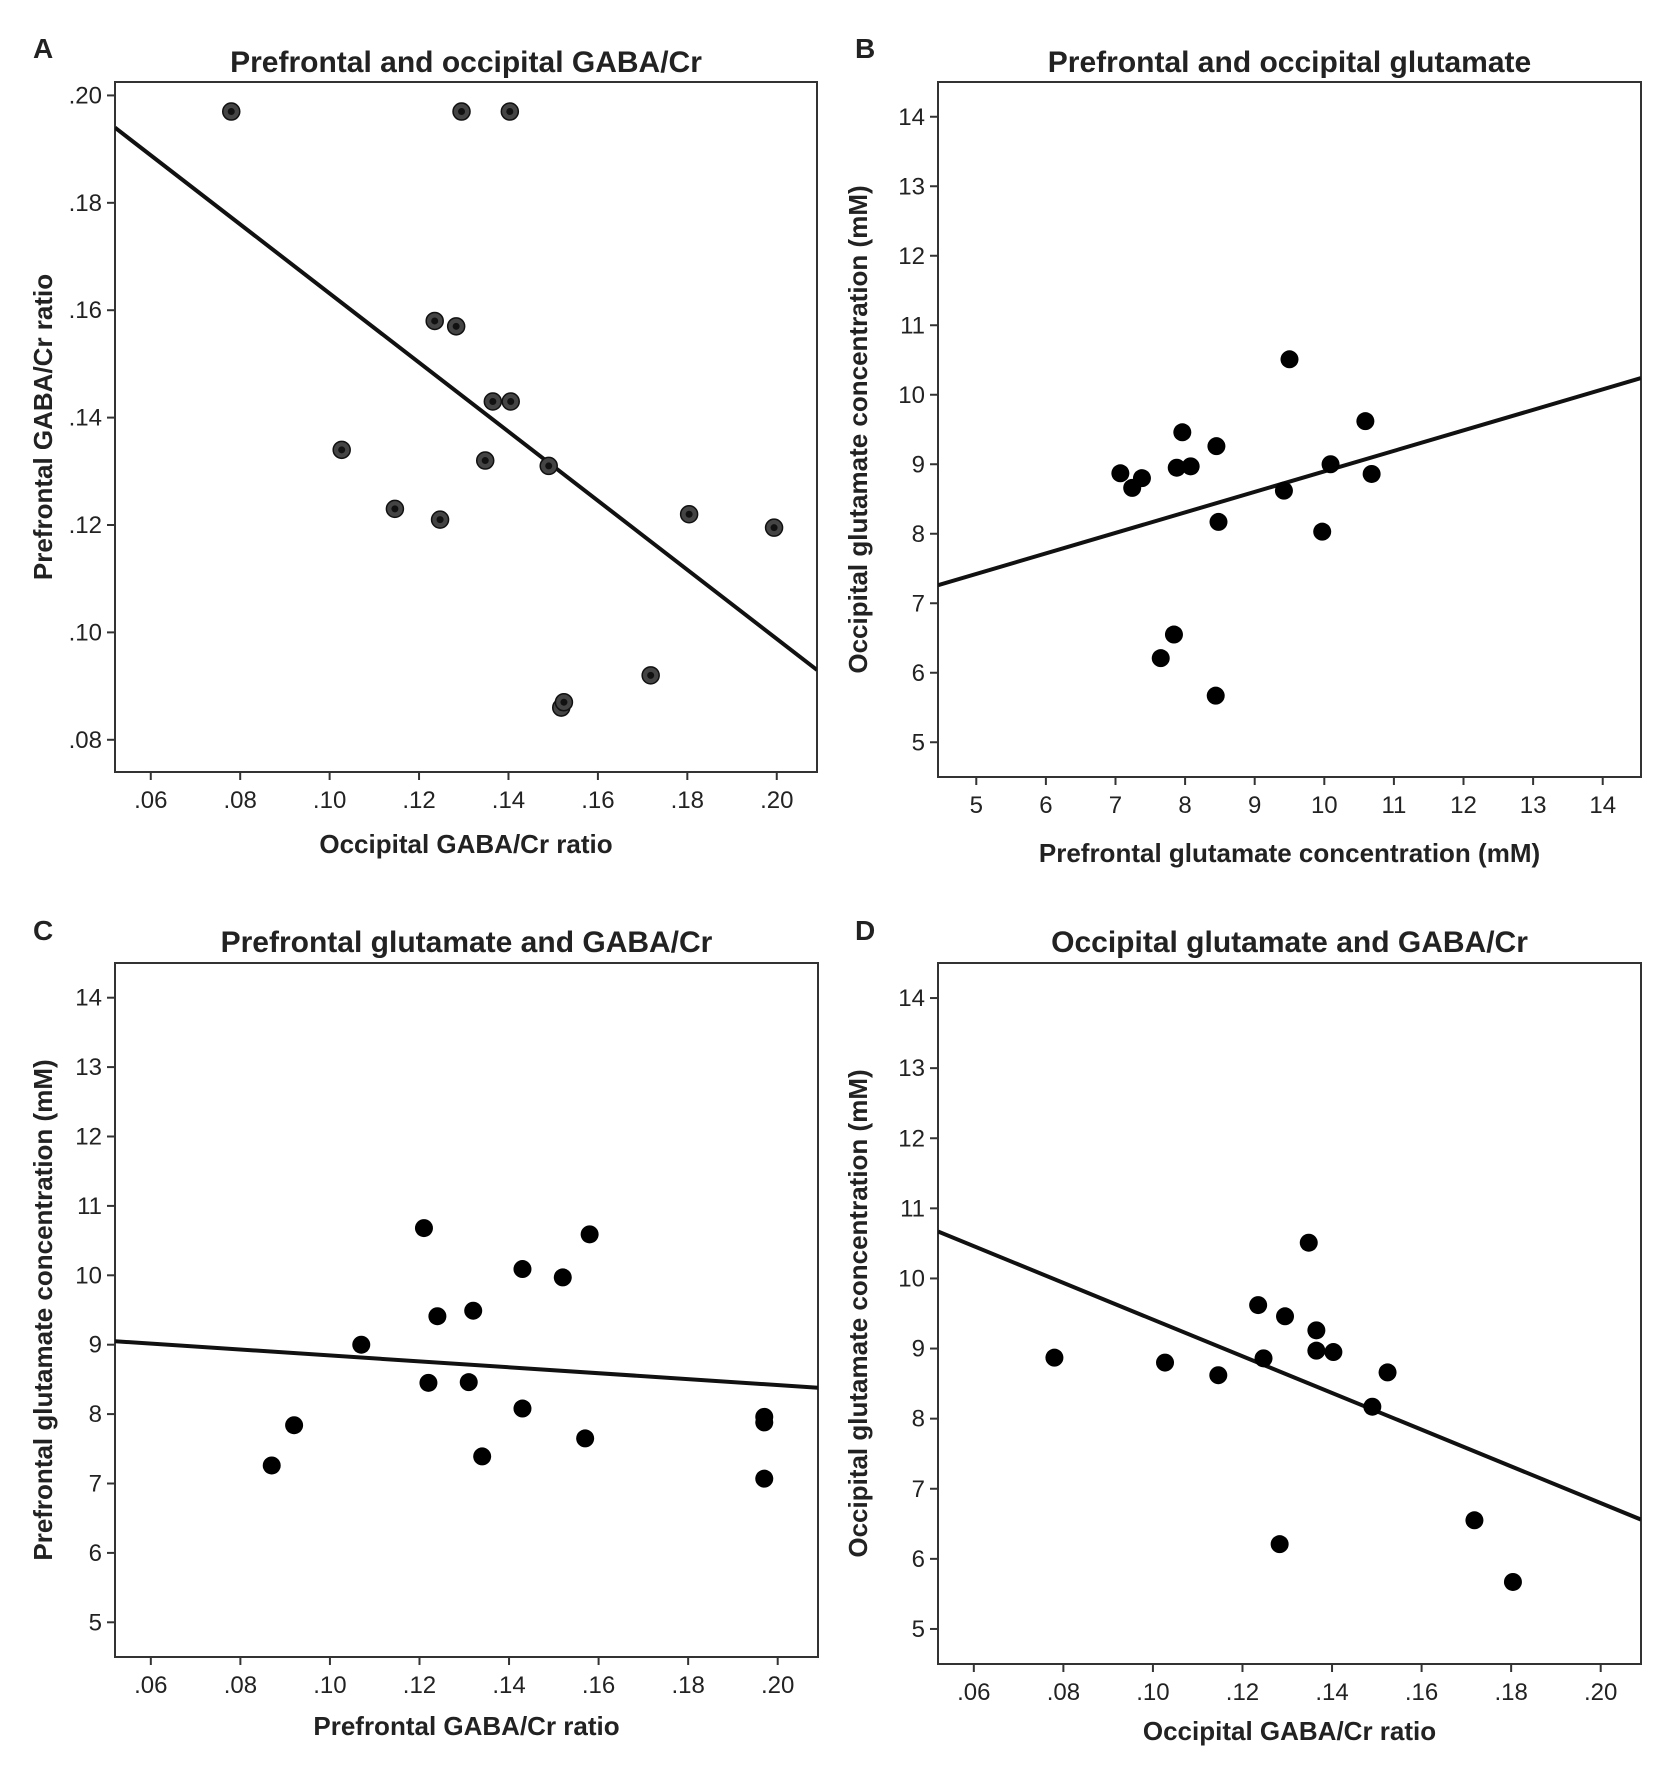 The width and height of the screenshot is (1654, 1769). I want to click on x-tick-label: 11, so click(1393, 805).